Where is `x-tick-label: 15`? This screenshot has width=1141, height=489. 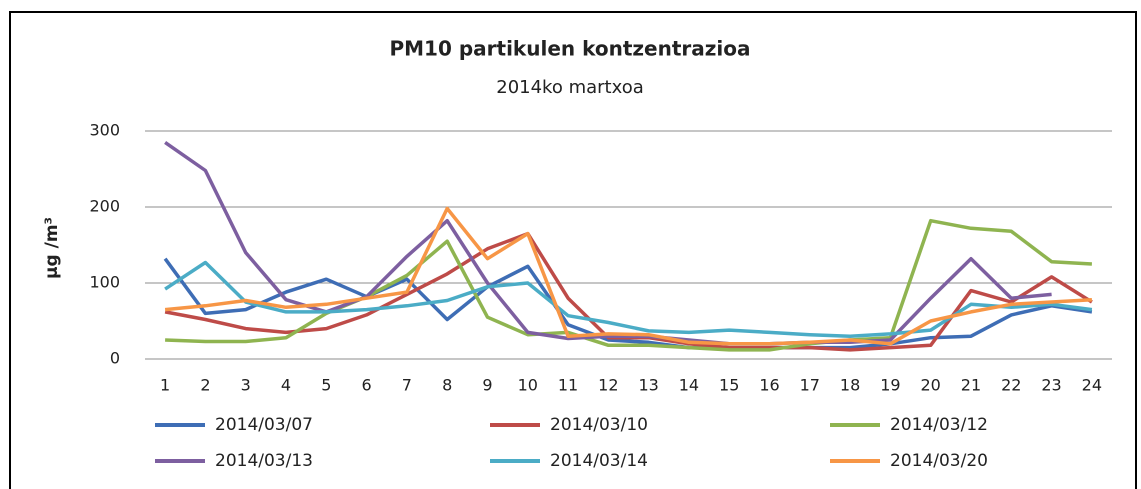 x-tick-label: 15 is located at coordinates (729, 385).